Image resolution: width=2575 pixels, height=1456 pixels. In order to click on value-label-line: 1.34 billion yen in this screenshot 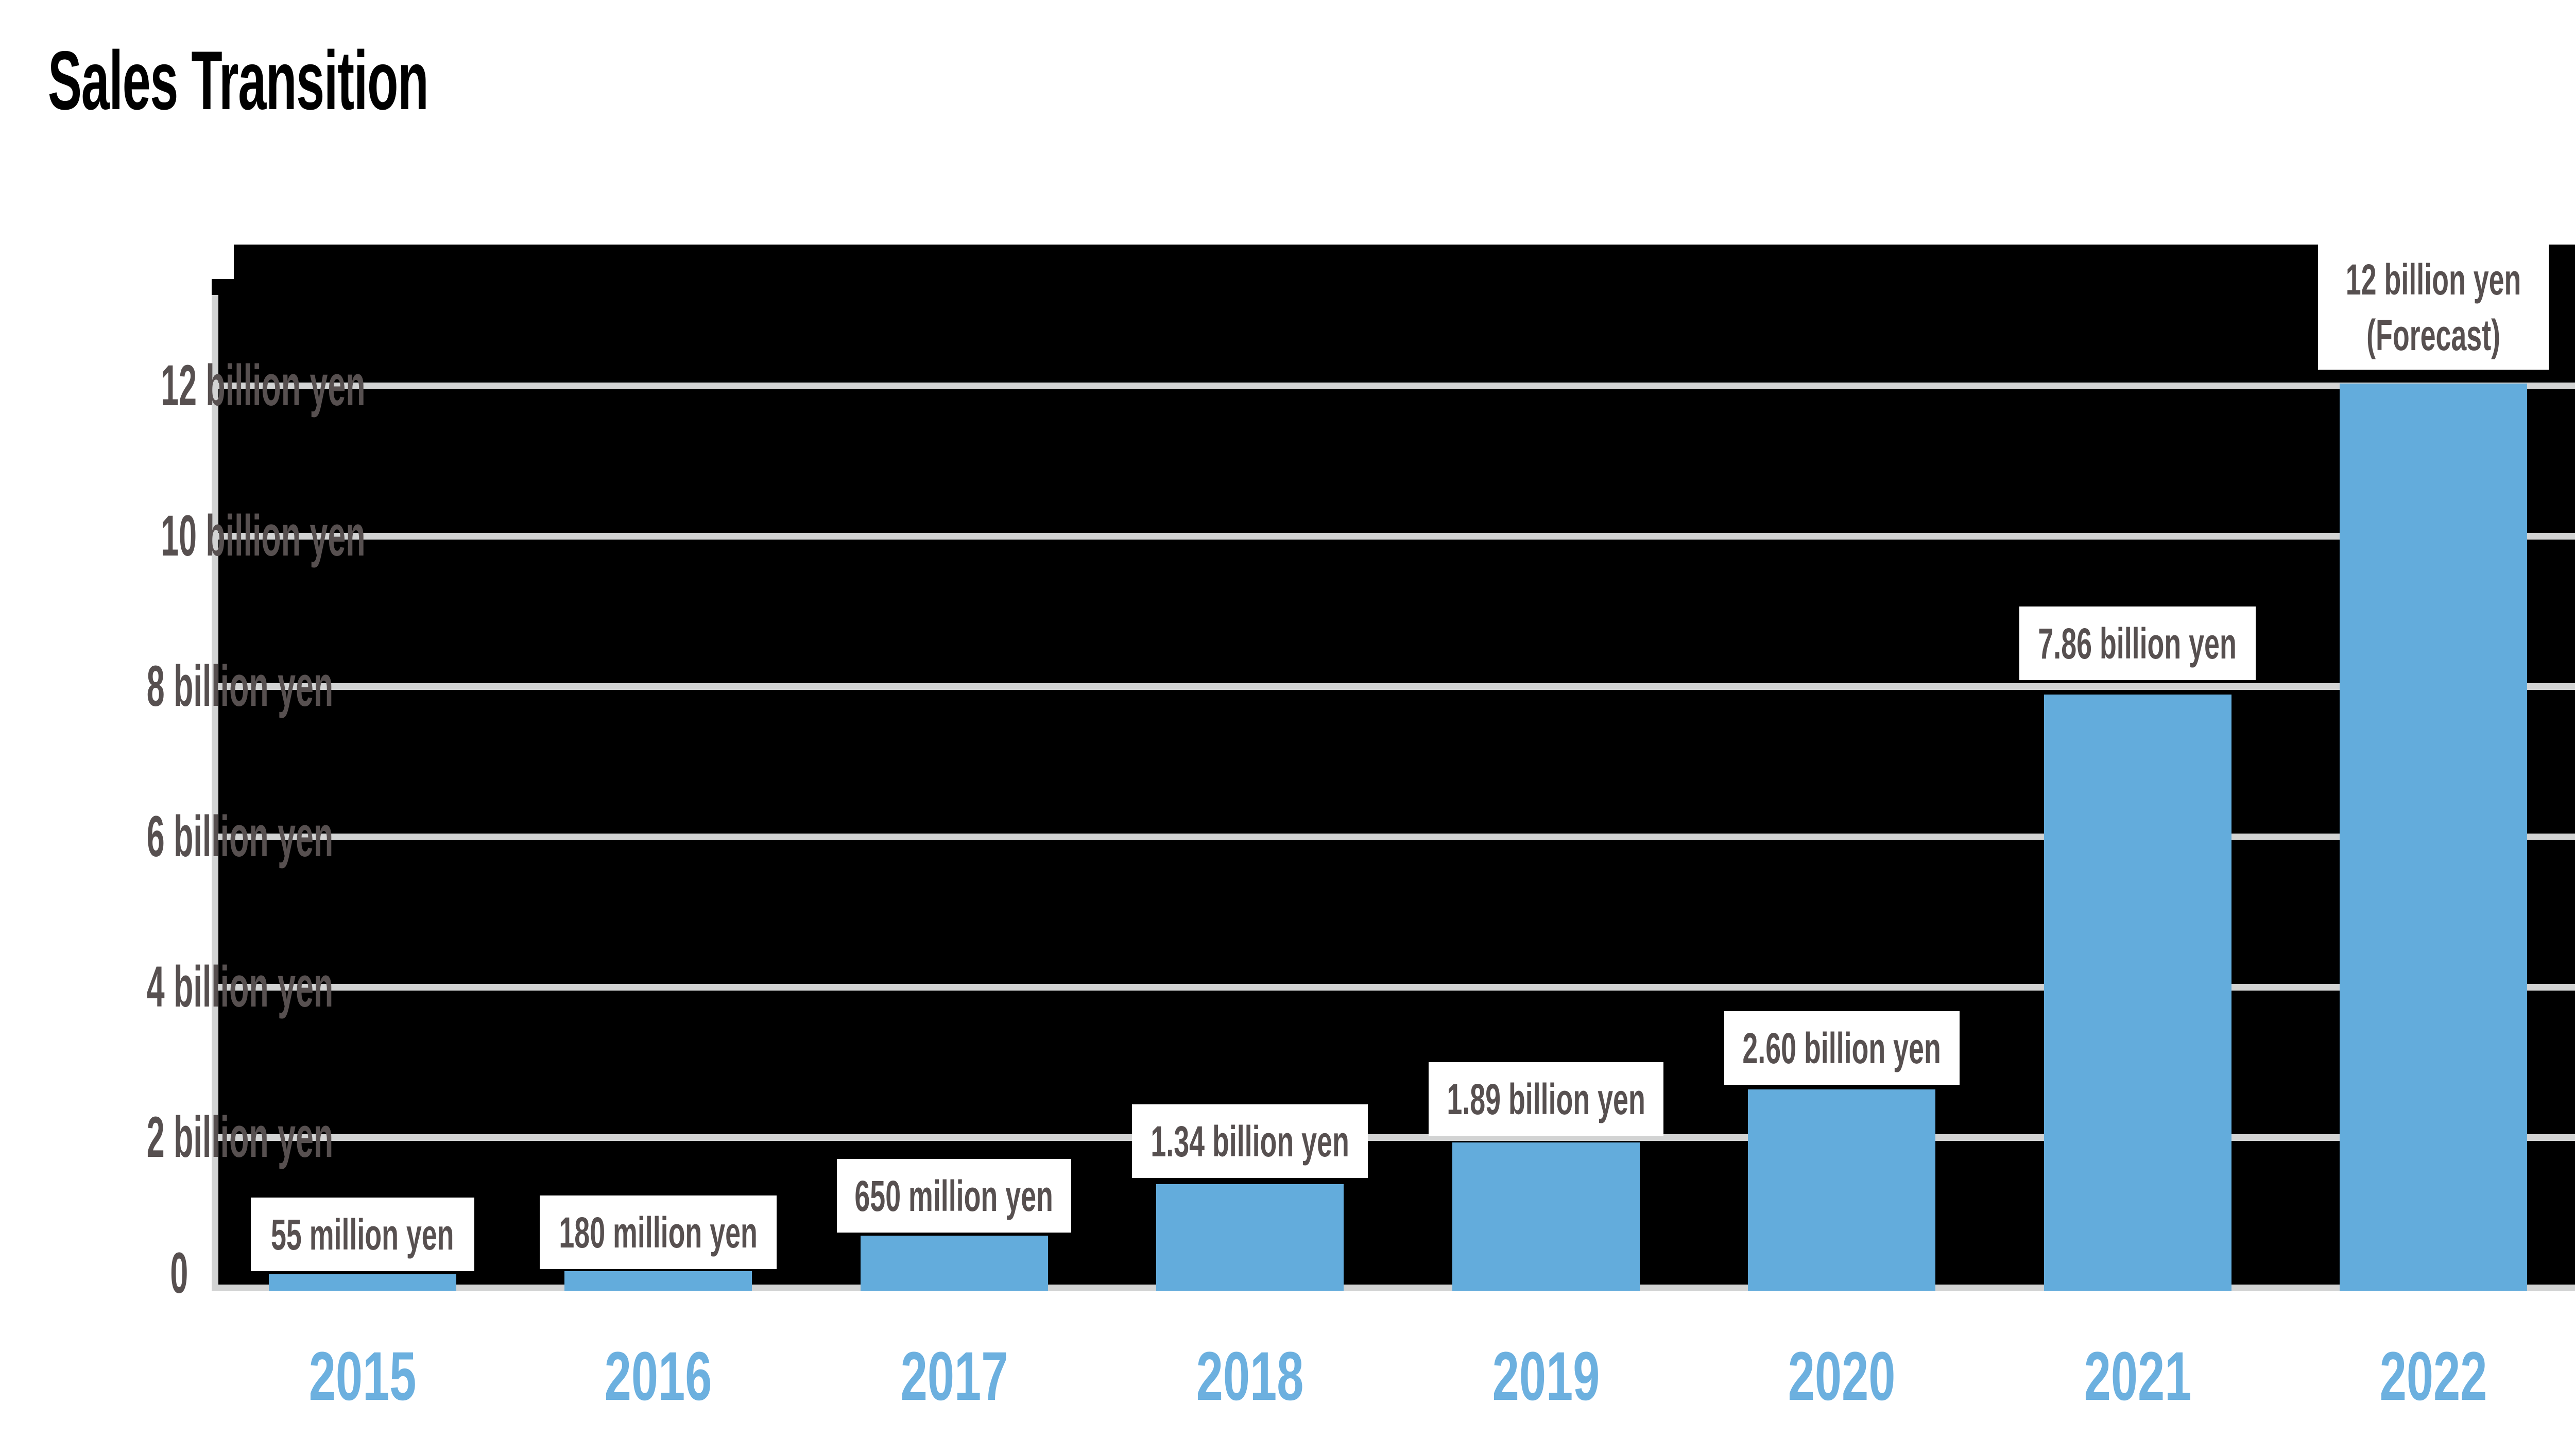, I will do `click(1250, 1142)`.